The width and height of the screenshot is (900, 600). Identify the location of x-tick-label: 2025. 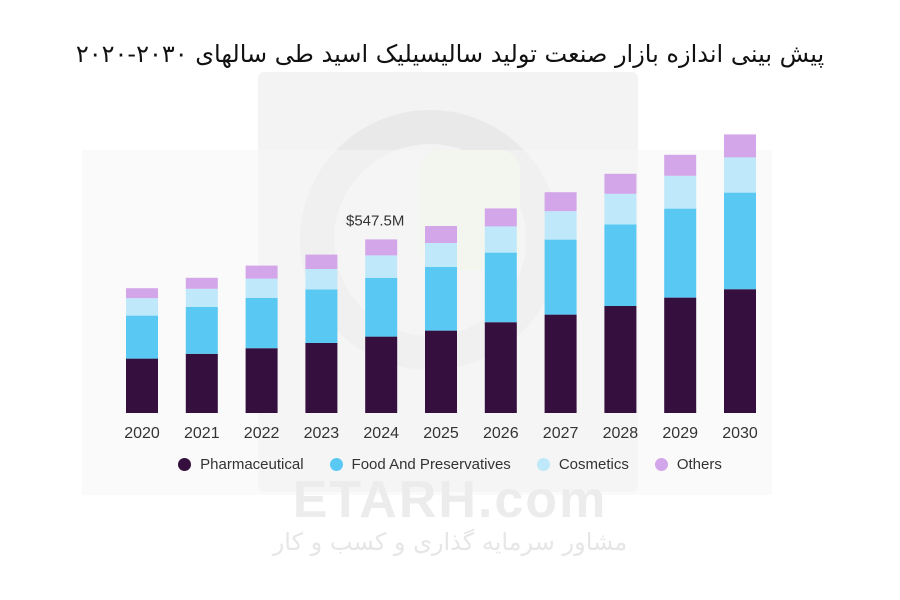
(441, 433).